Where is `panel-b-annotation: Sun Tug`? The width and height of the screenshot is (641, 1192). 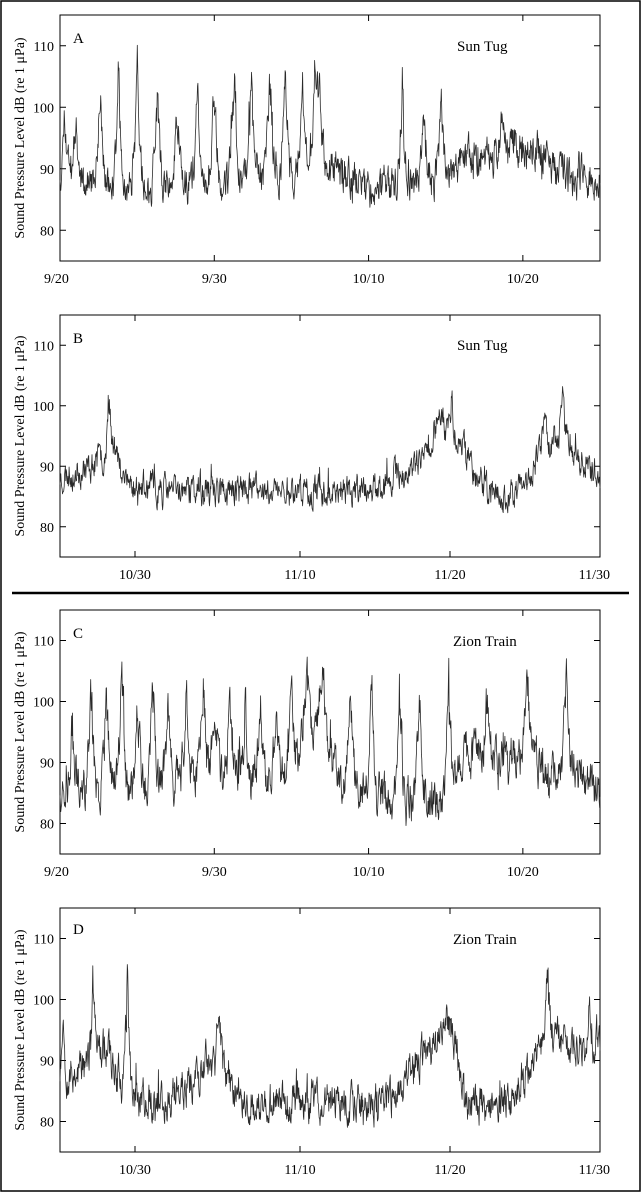 panel-b-annotation: Sun Tug is located at coordinates (482, 346).